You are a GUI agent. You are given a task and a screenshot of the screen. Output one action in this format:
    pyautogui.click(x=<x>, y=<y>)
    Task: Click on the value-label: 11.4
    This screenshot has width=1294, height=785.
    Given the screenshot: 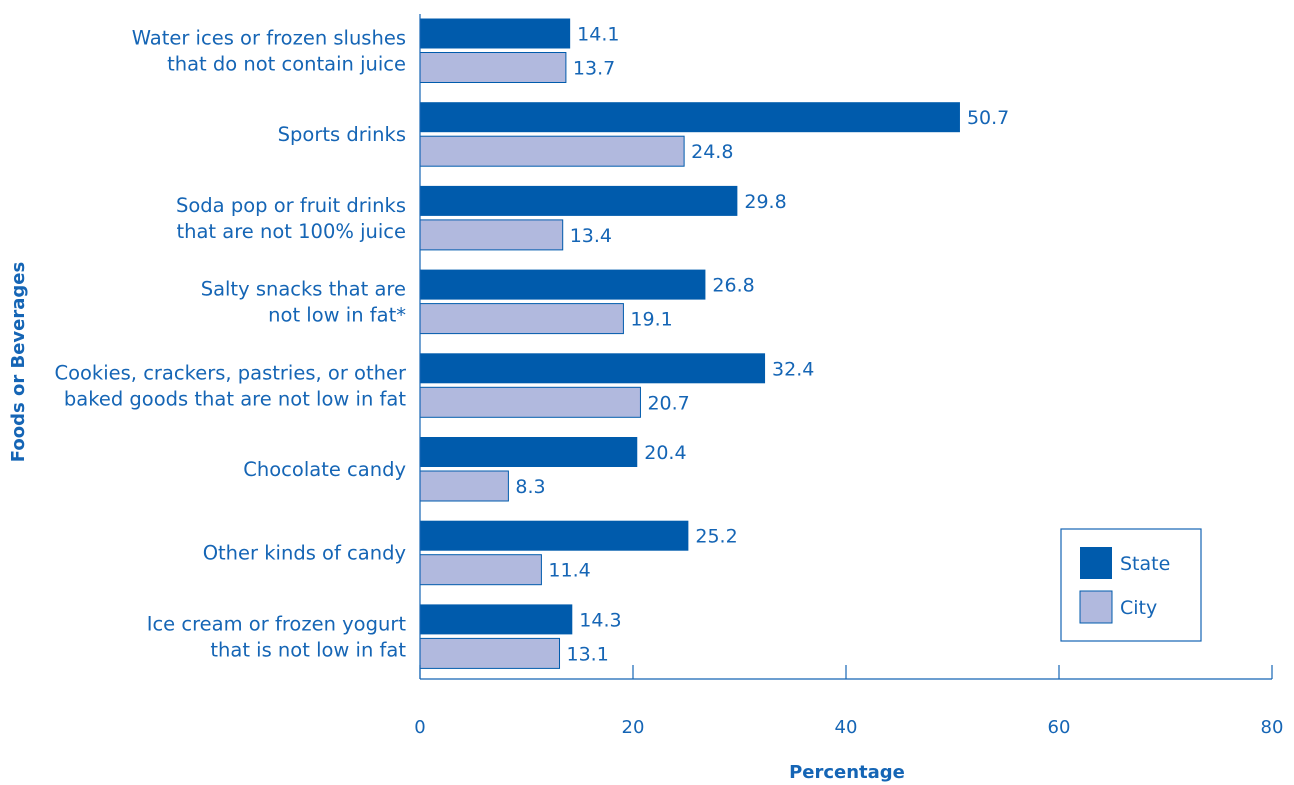 What is the action you would take?
    pyautogui.click(x=569, y=571)
    